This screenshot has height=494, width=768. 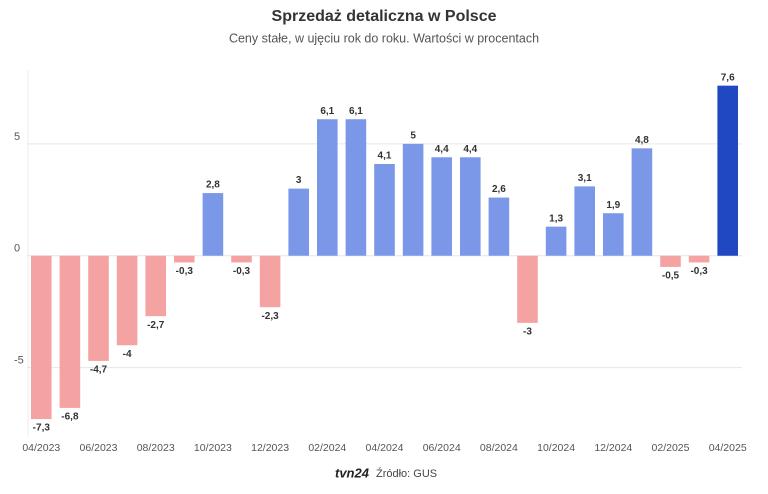 What do you see at coordinates (406, 473) in the screenshot?
I see `source: Źródło: GUS` at bounding box center [406, 473].